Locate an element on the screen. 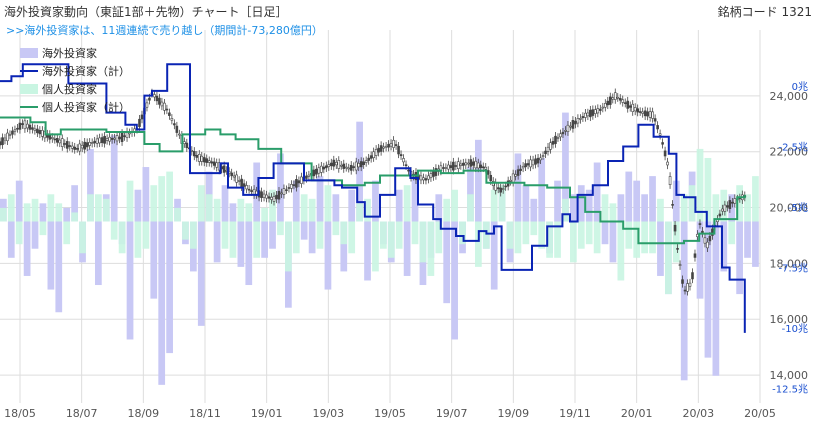 Image resolution: width=816 pixels, height=433 pixels. cumulative-tick-label: -12.5兆 is located at coordinates (790, 389).